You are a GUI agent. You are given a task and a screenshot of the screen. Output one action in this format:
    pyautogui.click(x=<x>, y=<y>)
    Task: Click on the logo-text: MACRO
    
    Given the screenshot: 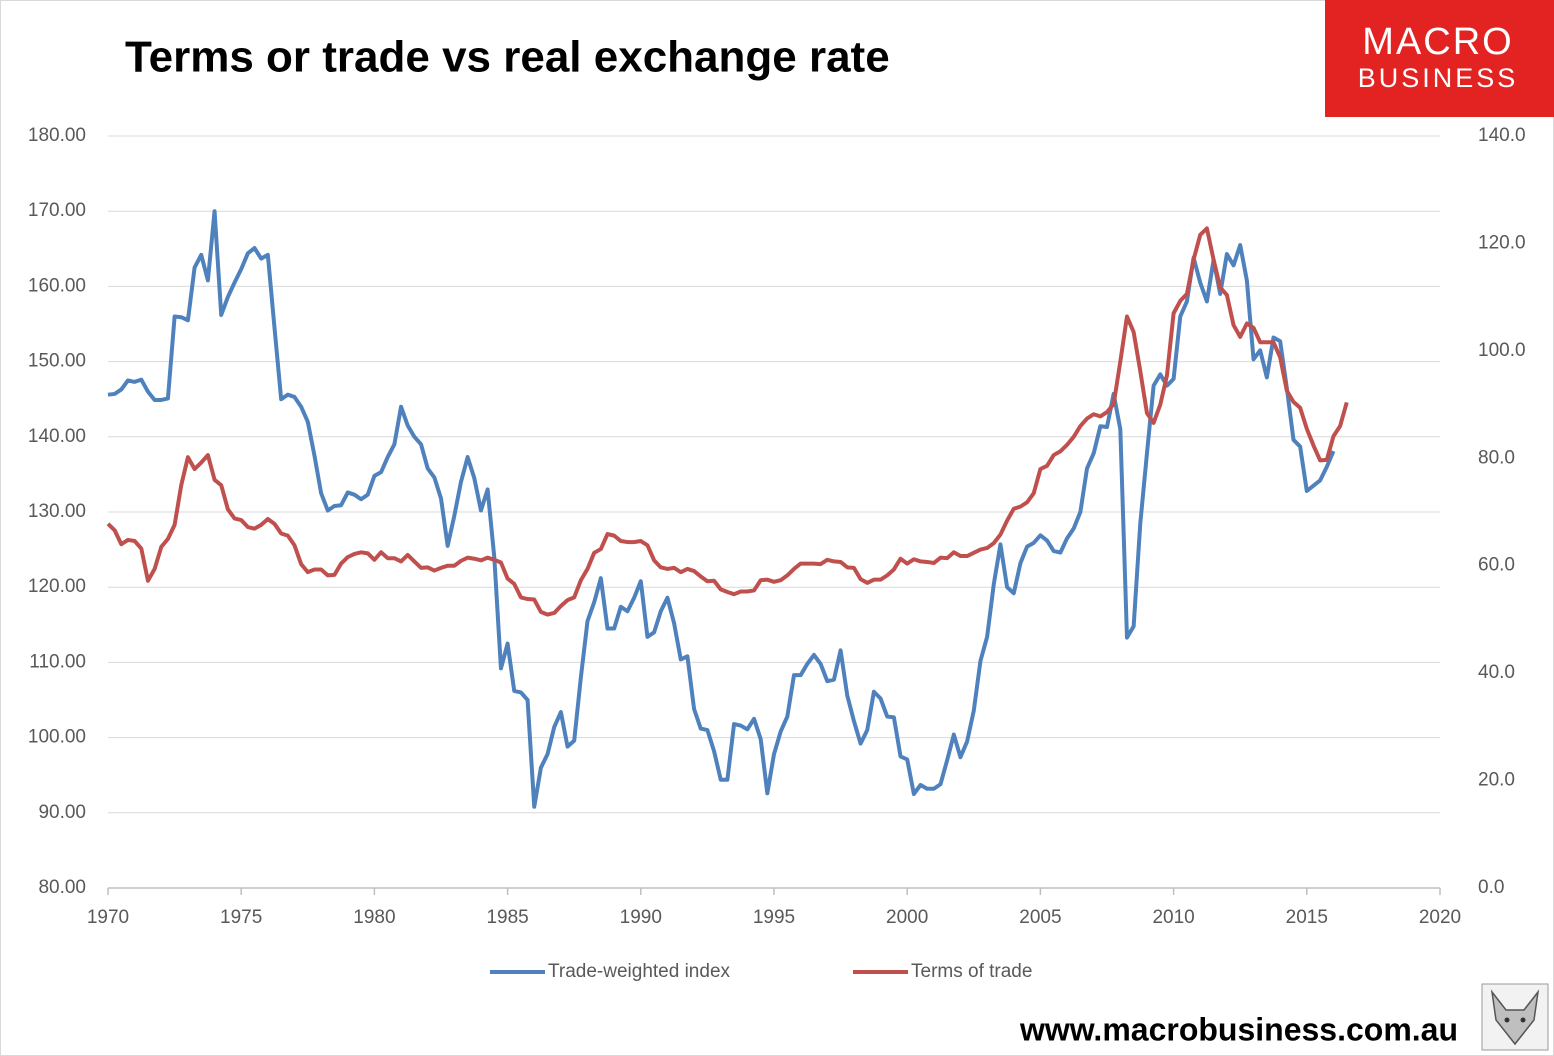 What is the action you would take?
    pyautogui.click(x=1437, y=42)
    